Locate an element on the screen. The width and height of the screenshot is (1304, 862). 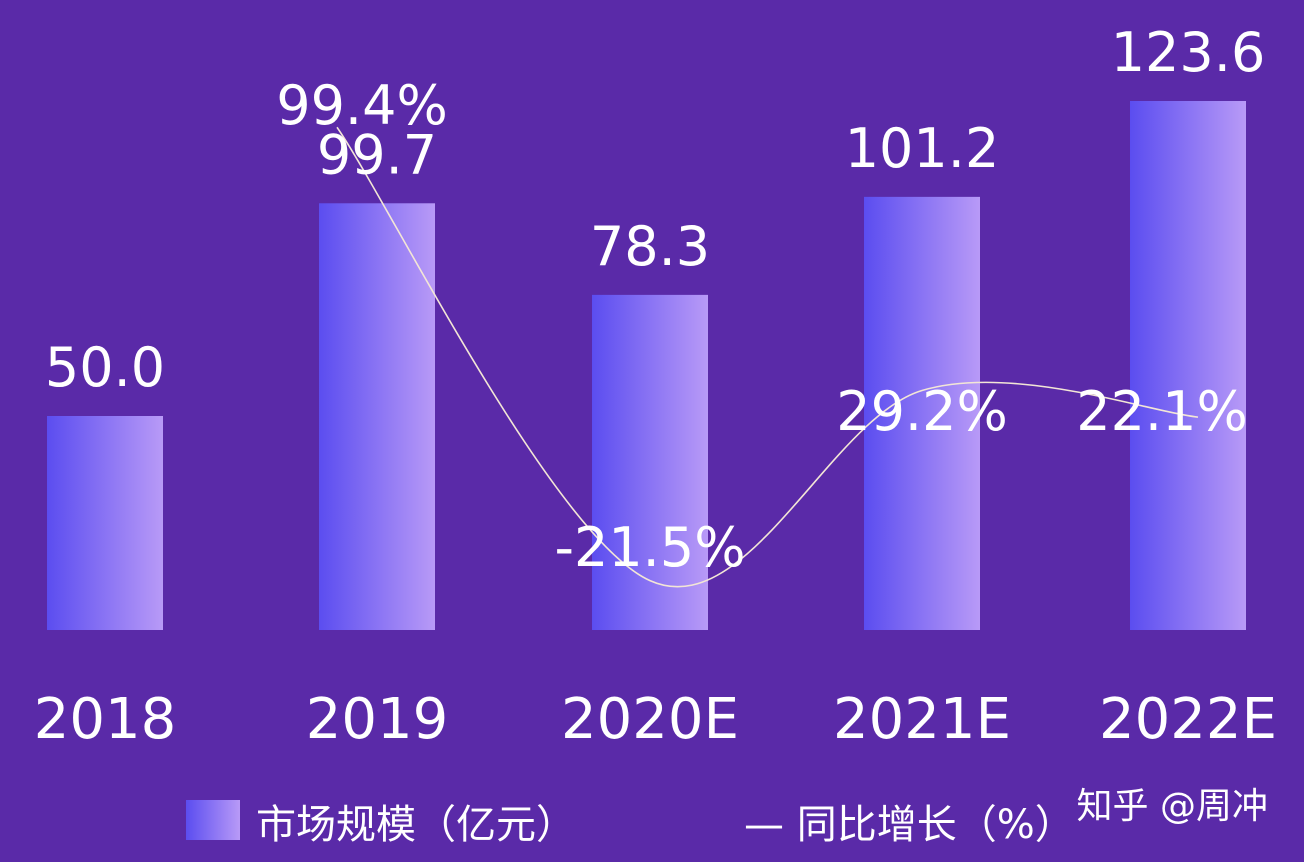
bar-value-label: 123.6 is located at coordinates (1188, 52).